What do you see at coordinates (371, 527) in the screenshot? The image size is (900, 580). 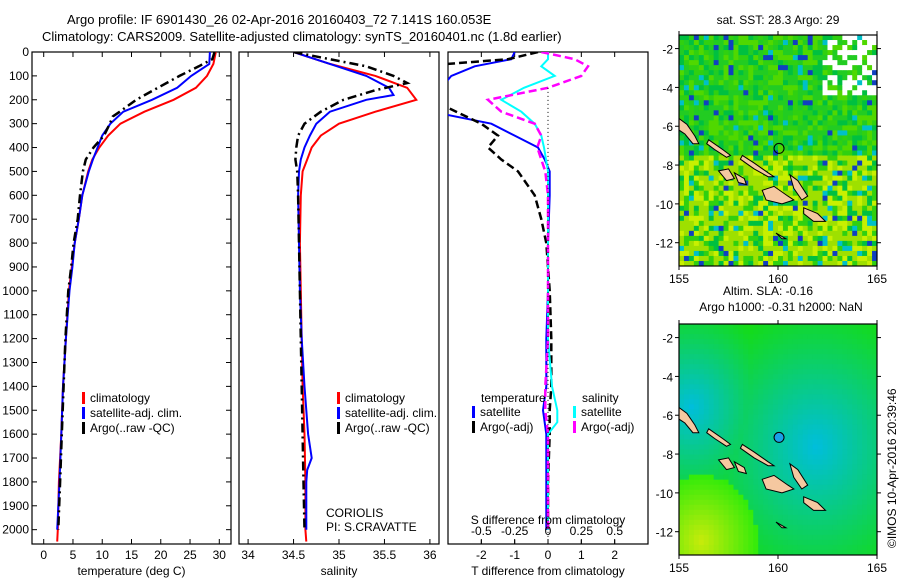 I see `pi-label: PI: S.CRAVATTE` at bounding box center [371, 527].